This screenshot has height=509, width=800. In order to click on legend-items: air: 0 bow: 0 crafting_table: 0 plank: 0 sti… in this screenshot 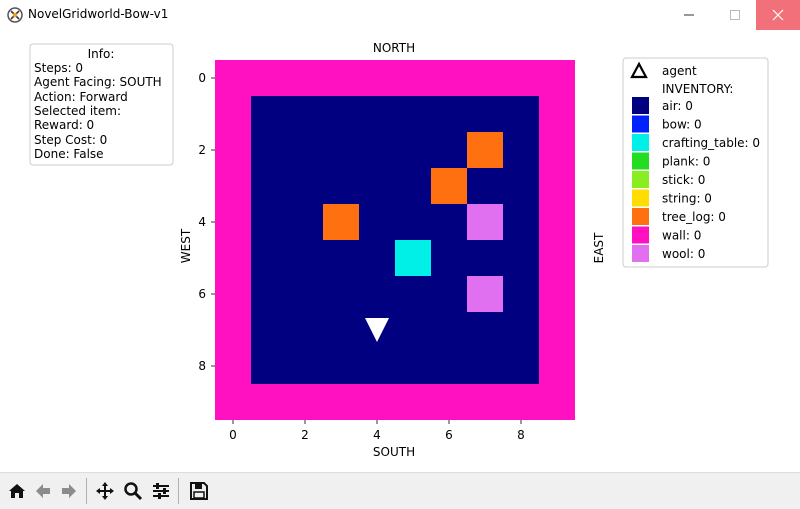, I will do `click(696, 179)`.